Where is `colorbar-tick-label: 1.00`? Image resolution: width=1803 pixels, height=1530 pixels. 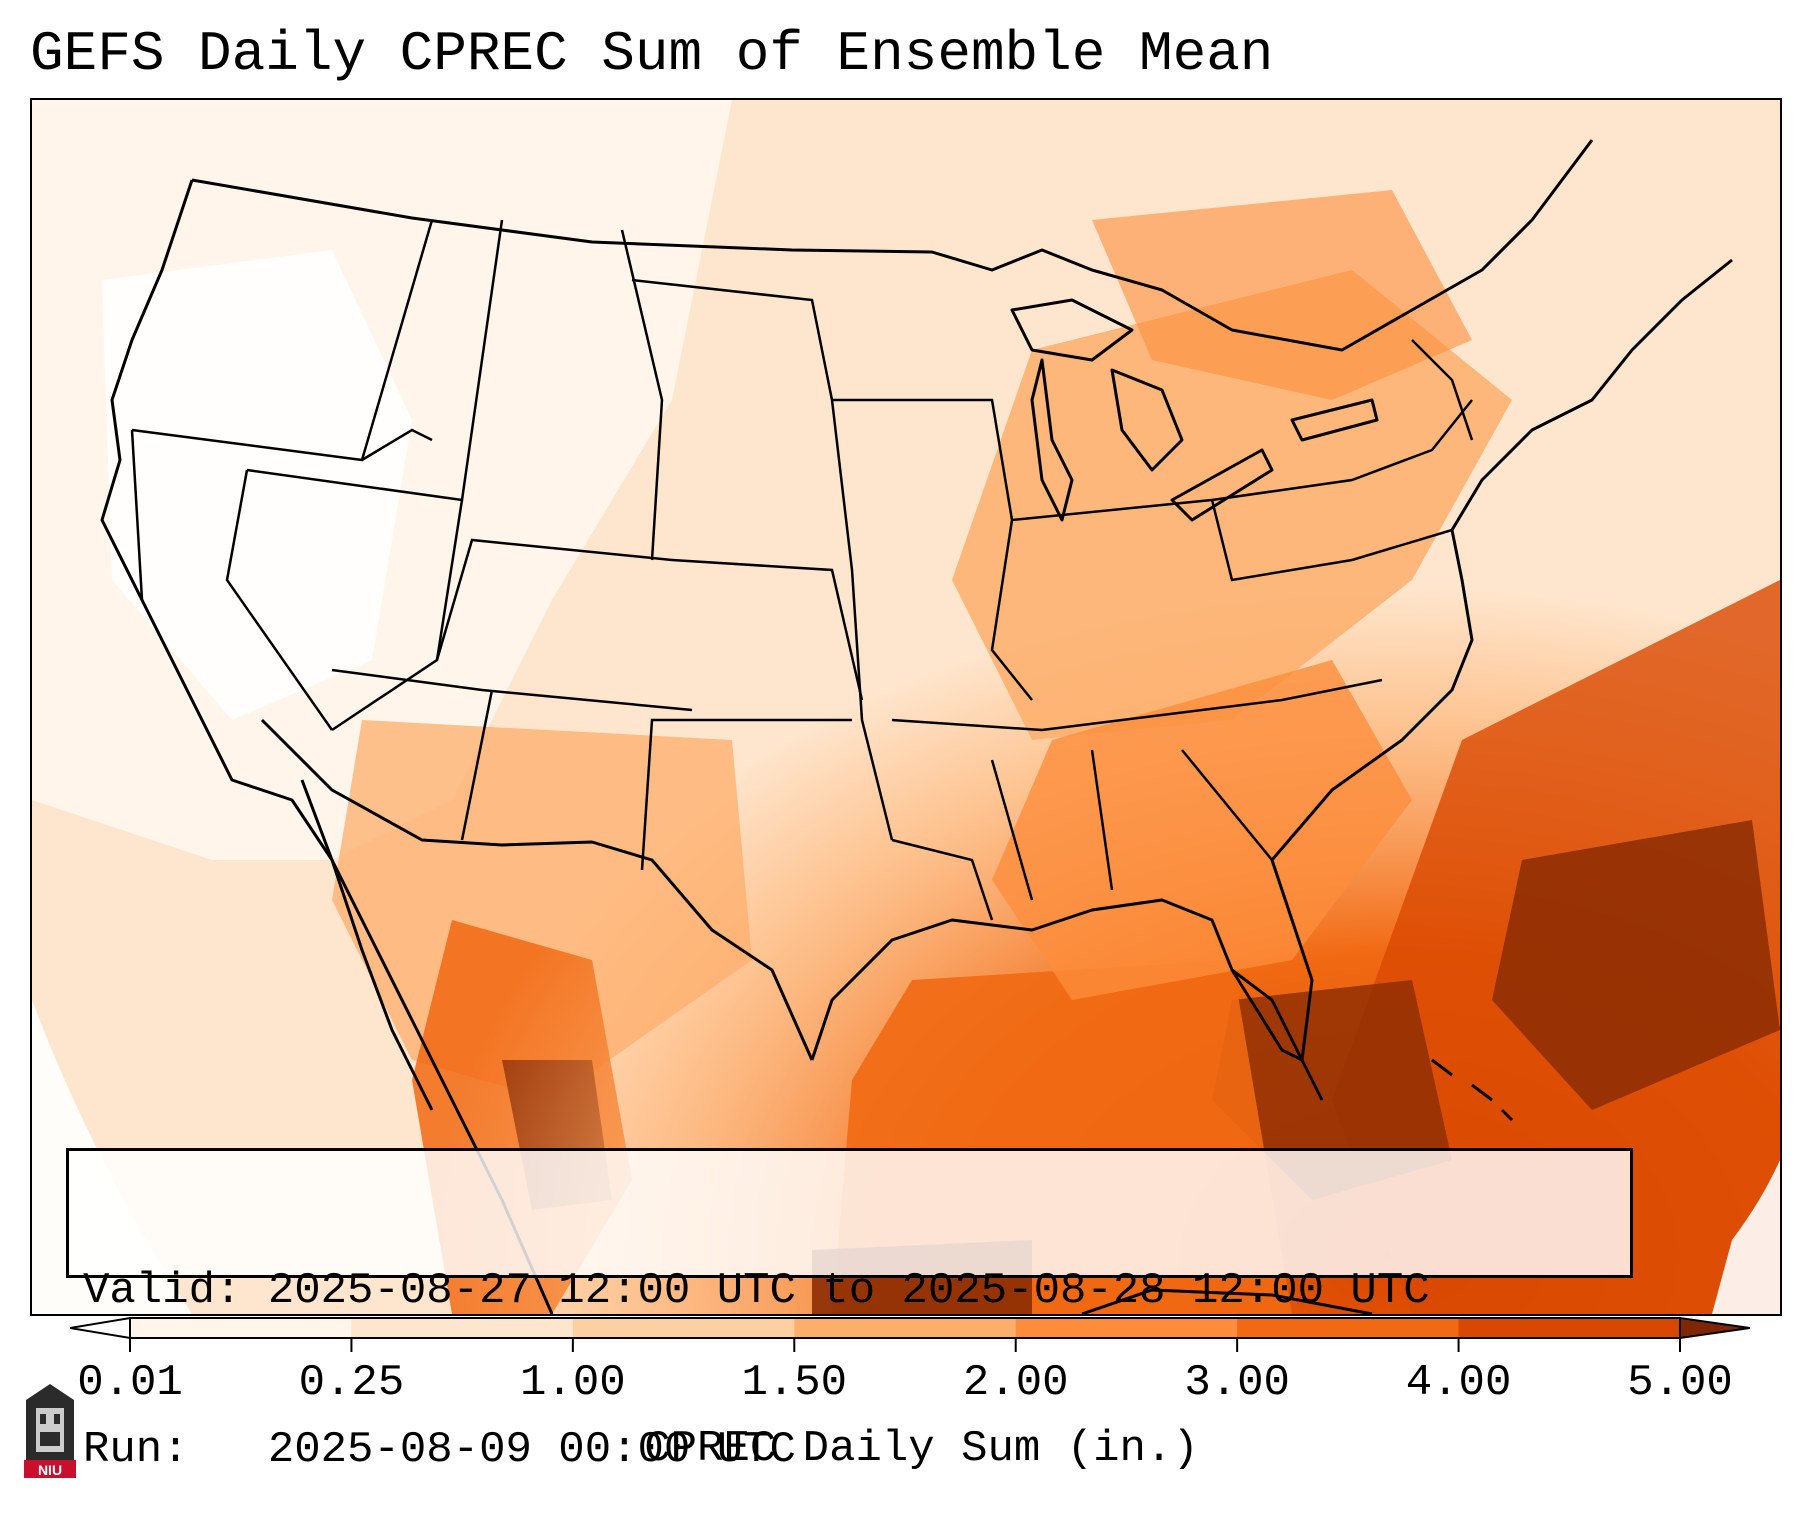
colorbar-tick-label: 1.00 is located at coordinates (573, 1383).